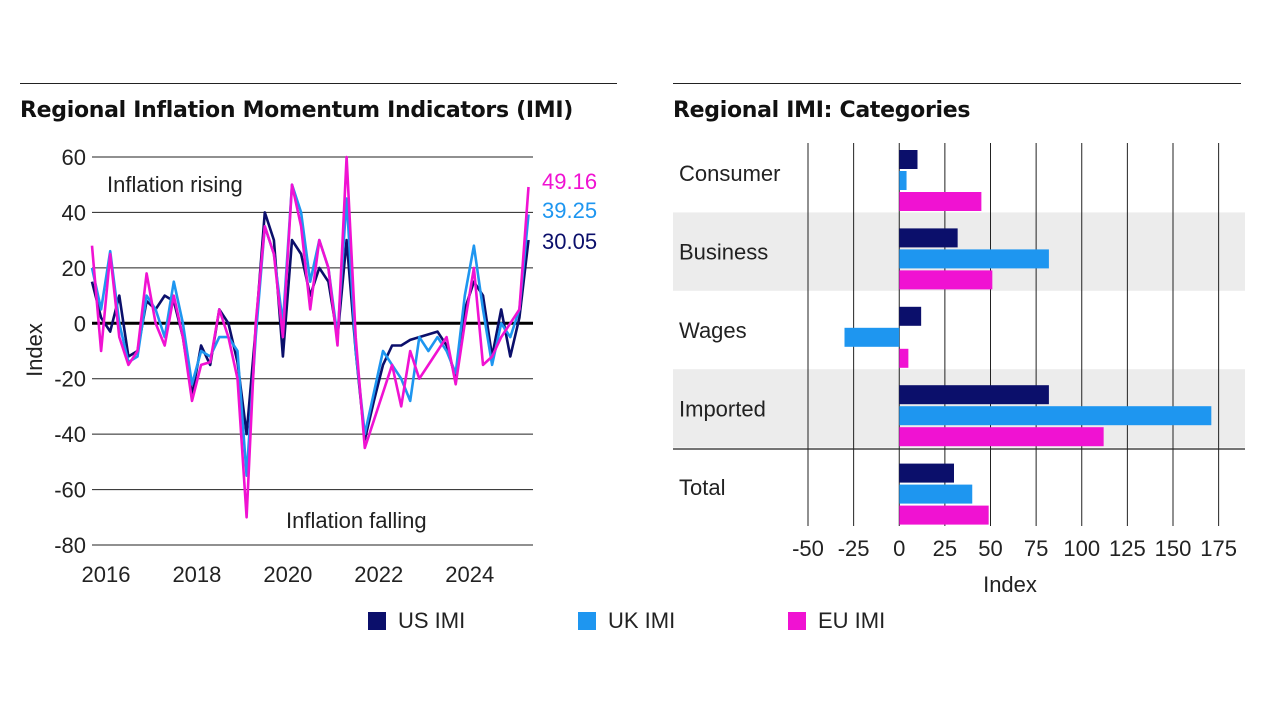 This screenshot has width=1280, height=720. Describe the element at coordinates (310, 330) in the screenshot. I see `series-line-uk` at that location.